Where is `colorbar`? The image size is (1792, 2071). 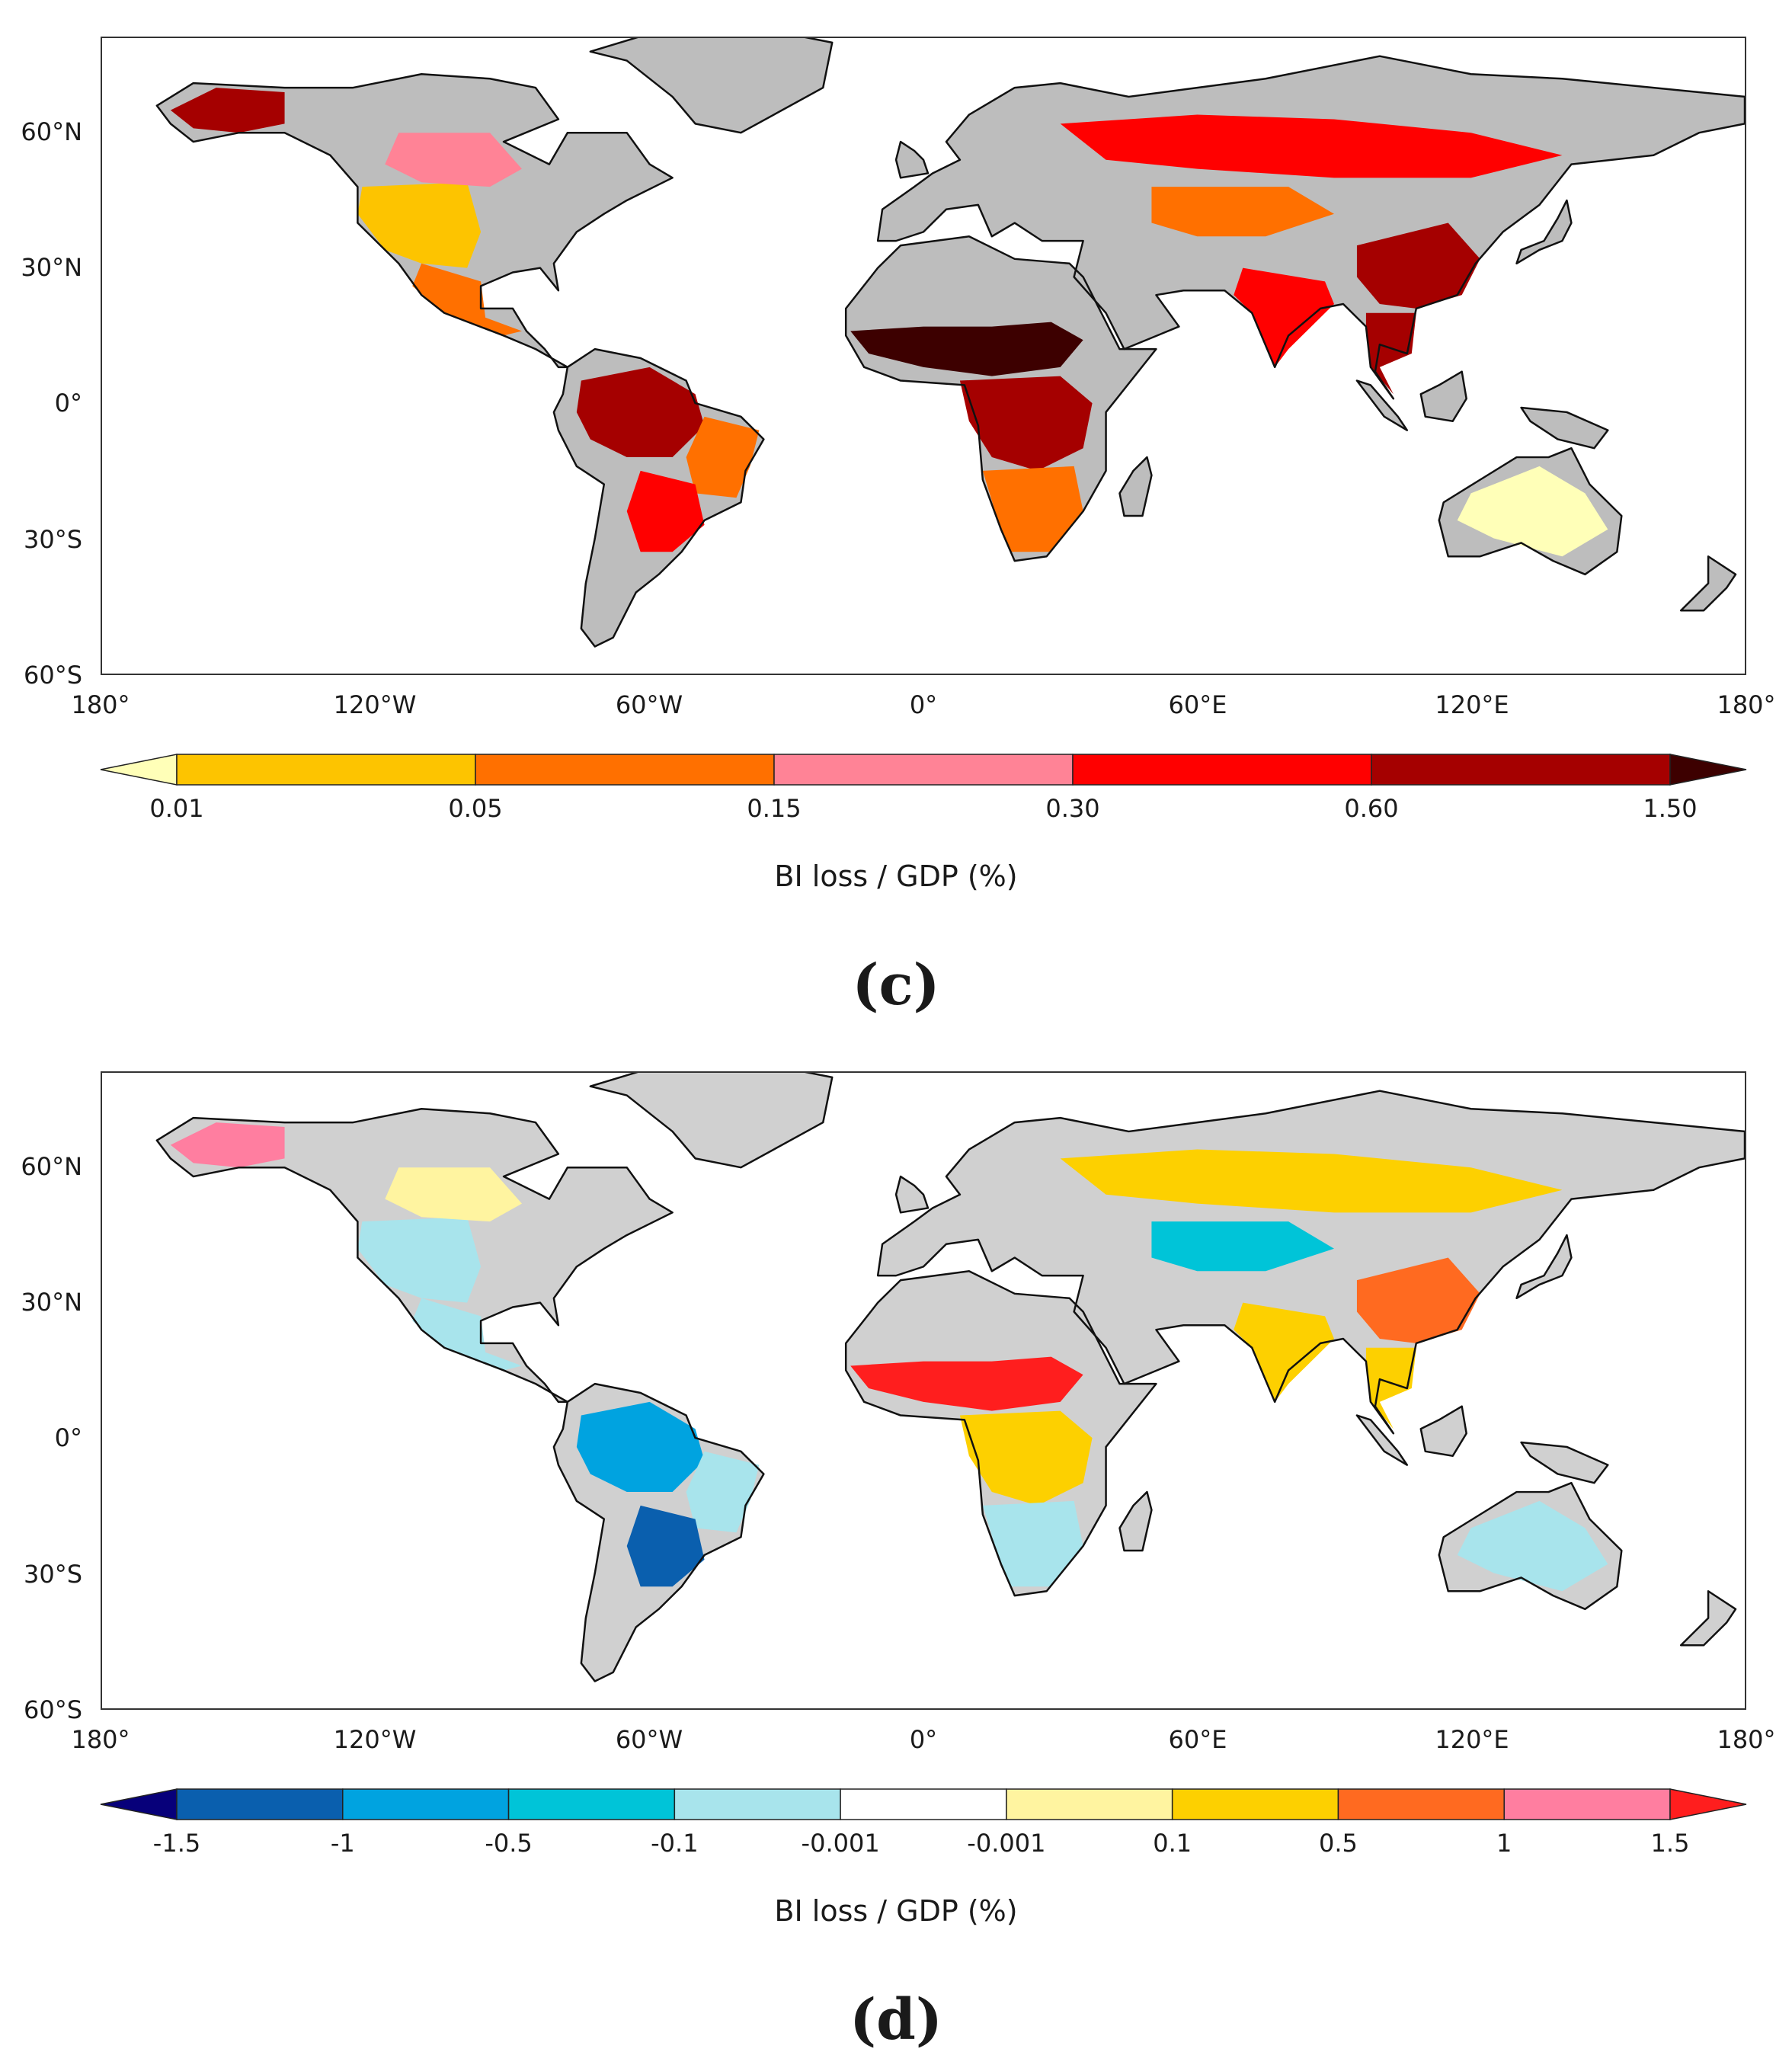
colorbar is located at coordinates (923, 1804).